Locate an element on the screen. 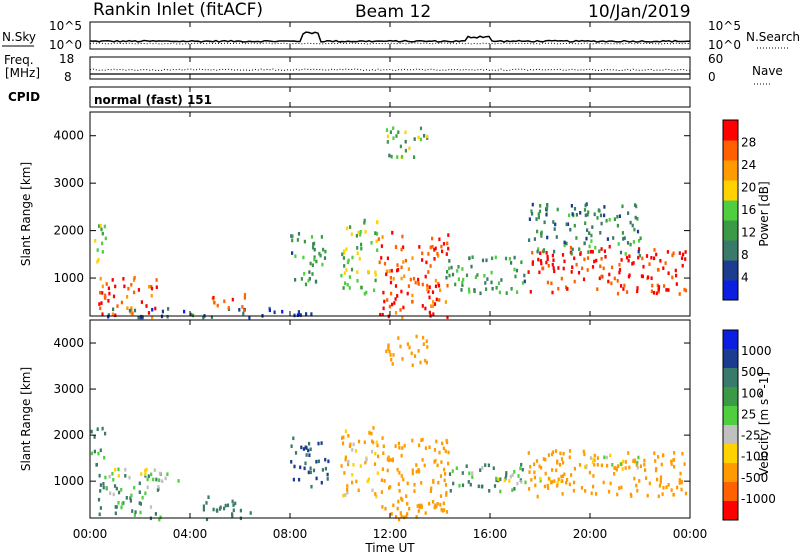 This screenshot has height=554, width=800. freq-tick-bottom: 8 is located at coordinates (68, 77).